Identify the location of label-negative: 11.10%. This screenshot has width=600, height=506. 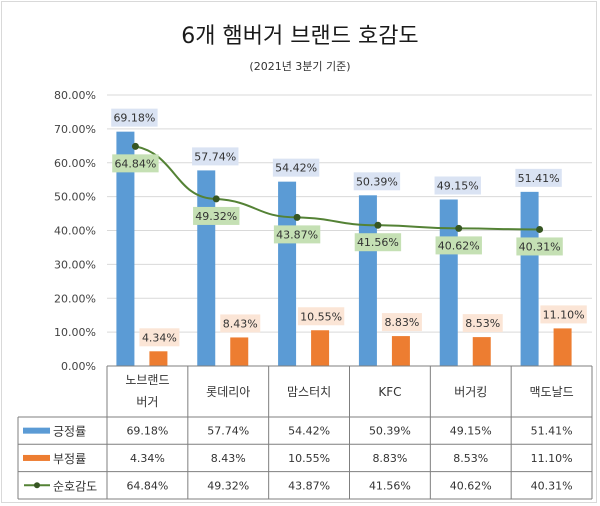
(564, 314).